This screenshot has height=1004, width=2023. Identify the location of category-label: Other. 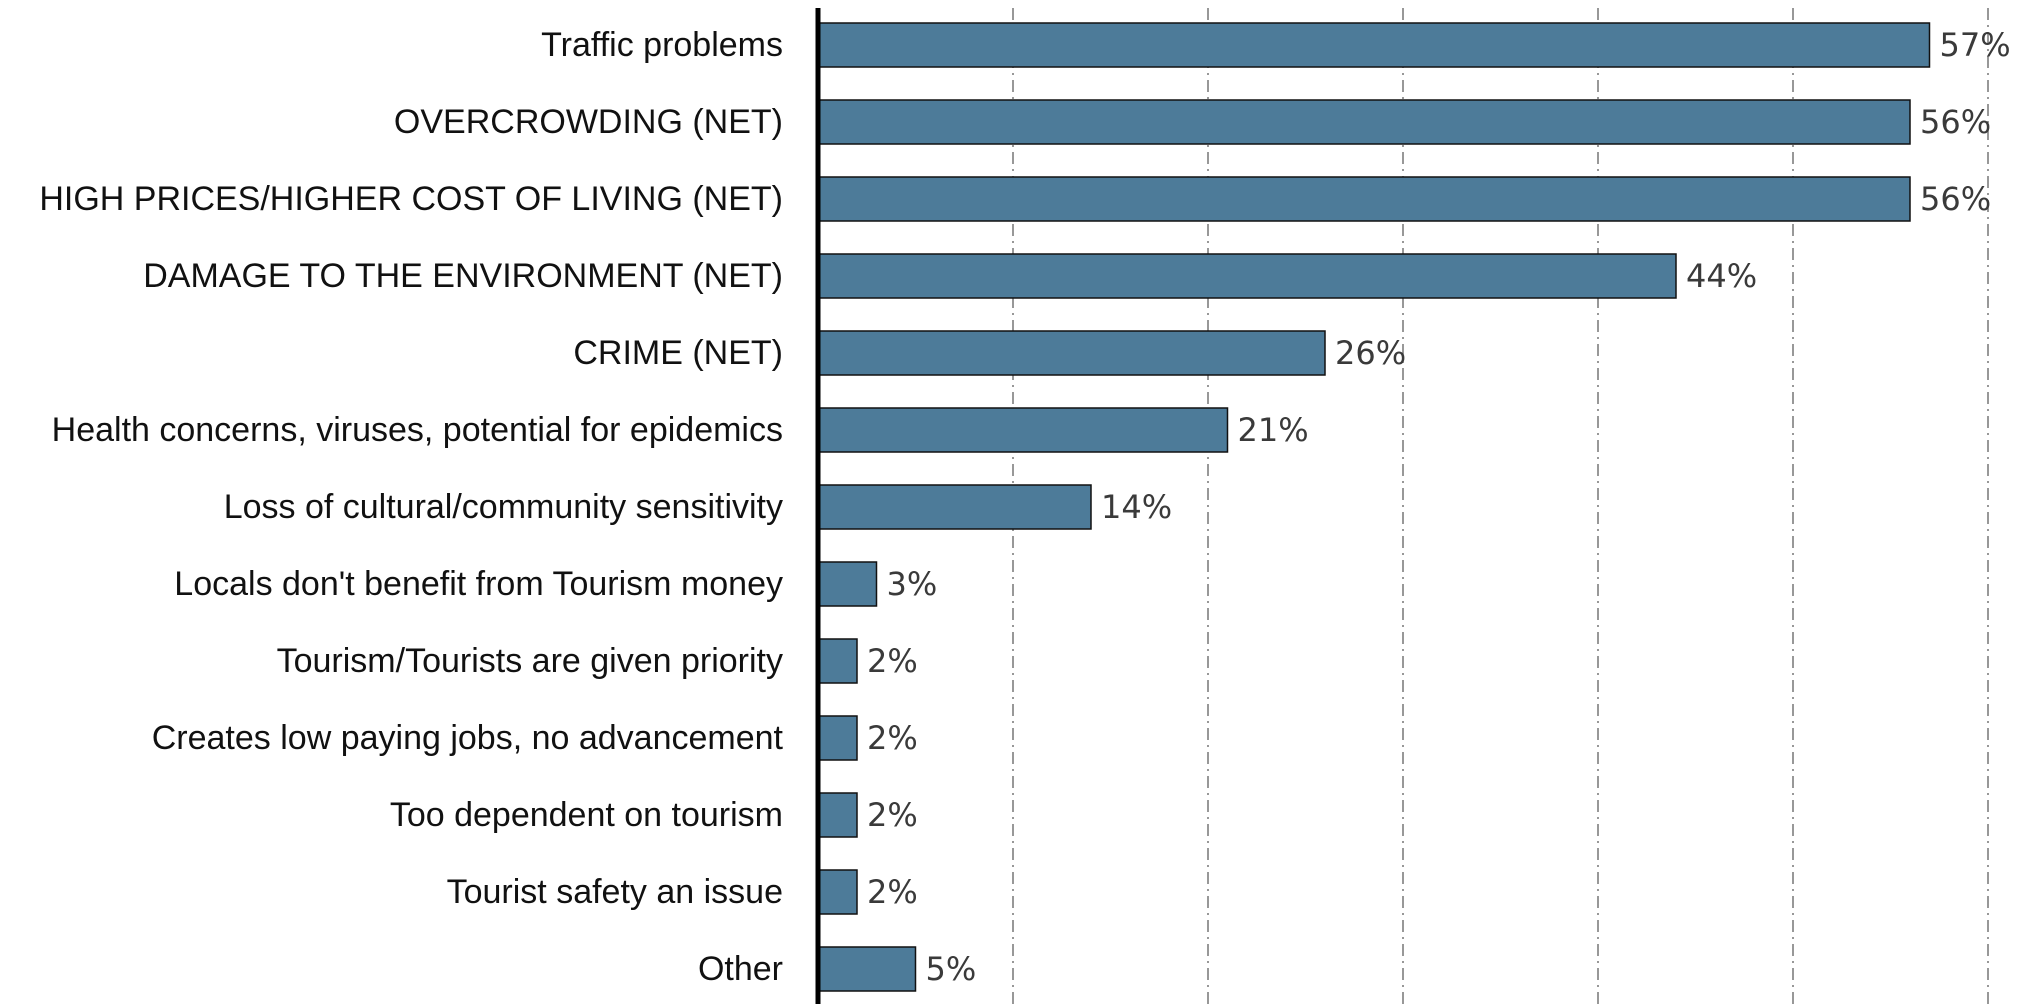
(740, 969).